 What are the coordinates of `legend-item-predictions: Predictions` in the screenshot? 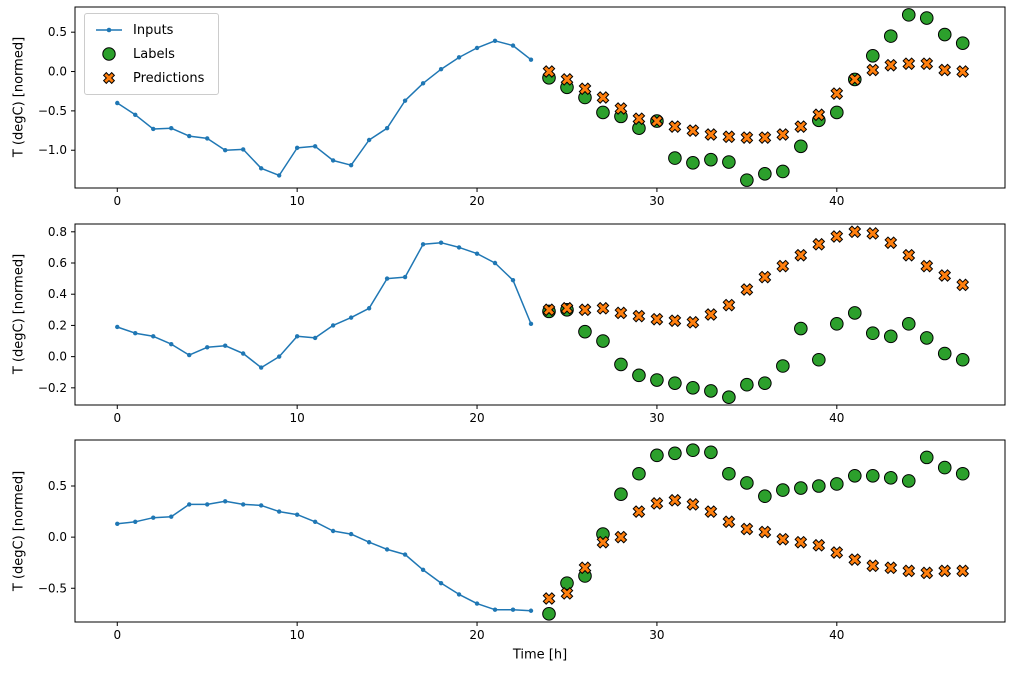 It's located at (149, 78).